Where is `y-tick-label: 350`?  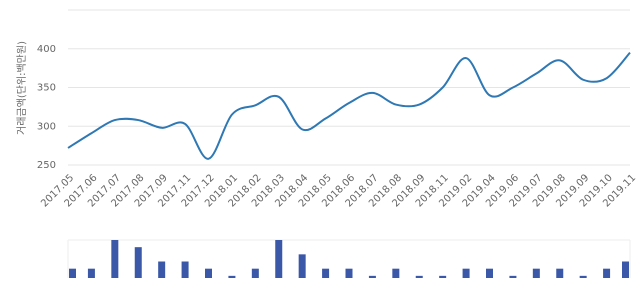
y-tick-label: 350 is located at coordinates (46, 88).